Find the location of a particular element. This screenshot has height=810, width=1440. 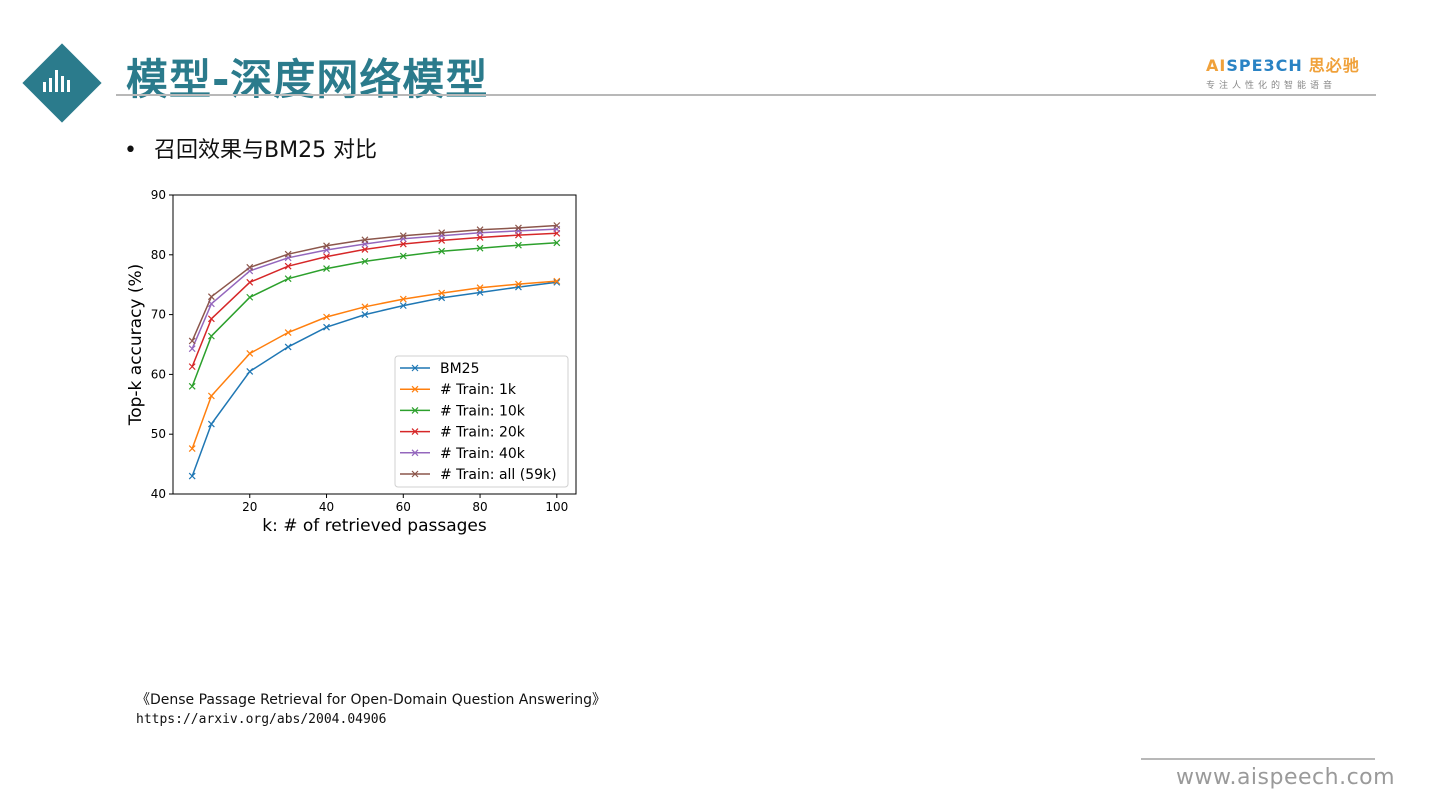

legend-label: # Train: 20k is located at coordinates (483, 433).